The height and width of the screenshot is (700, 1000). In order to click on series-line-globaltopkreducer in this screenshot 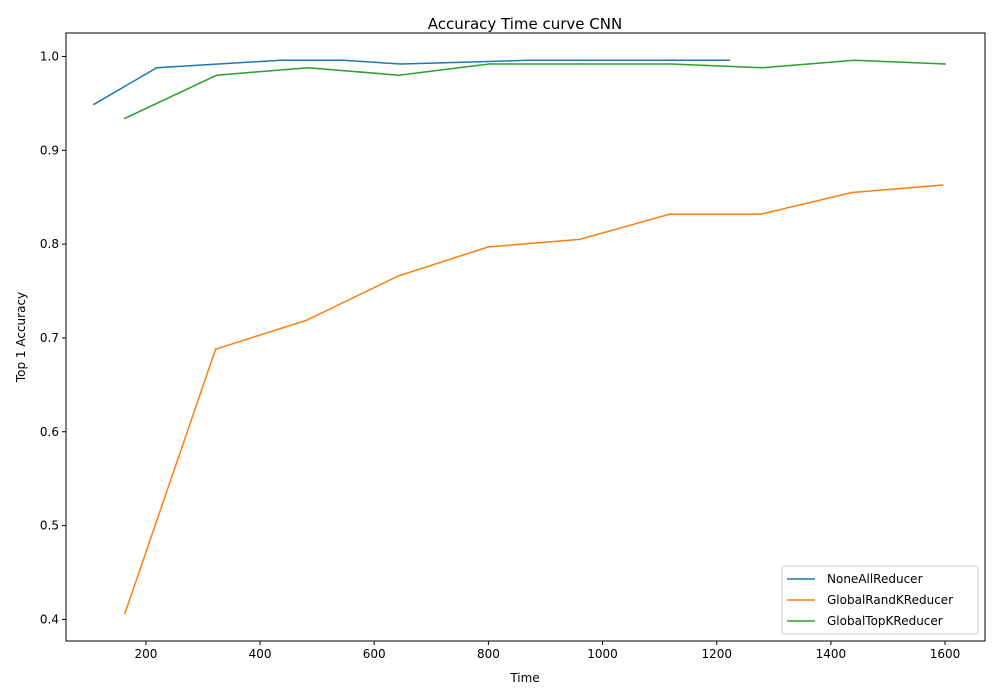, I will do `click(535, 89)`.